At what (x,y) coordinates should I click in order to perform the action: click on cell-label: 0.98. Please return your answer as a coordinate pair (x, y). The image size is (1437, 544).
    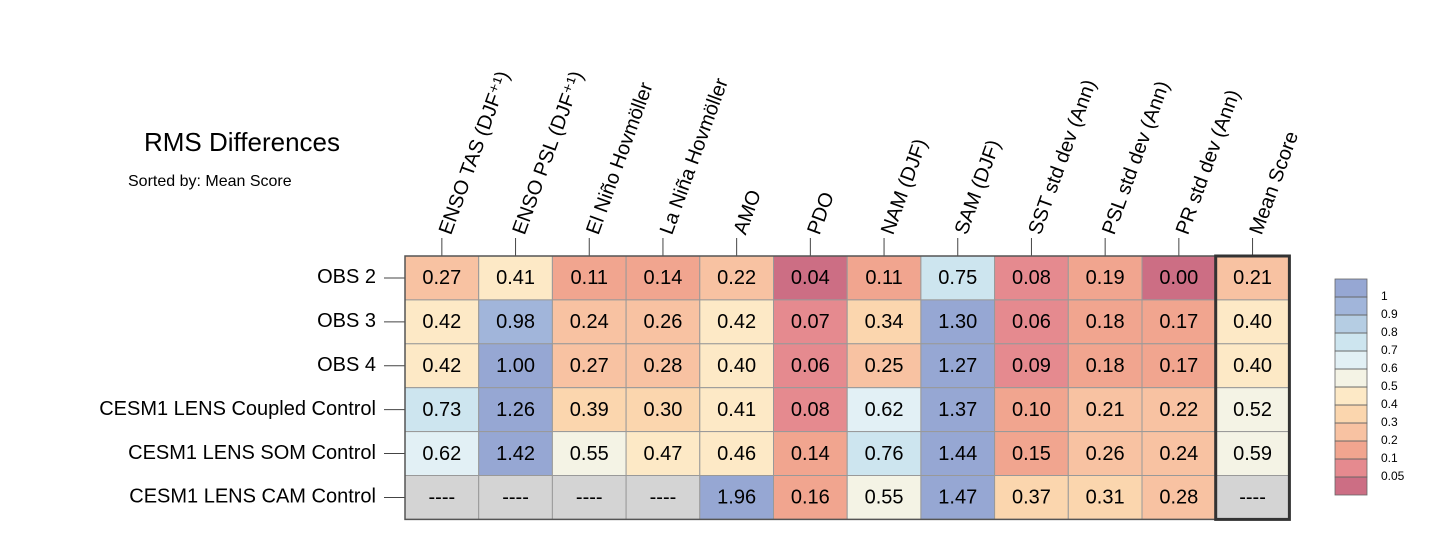
    Looking at the image, I should click on (515, 322).